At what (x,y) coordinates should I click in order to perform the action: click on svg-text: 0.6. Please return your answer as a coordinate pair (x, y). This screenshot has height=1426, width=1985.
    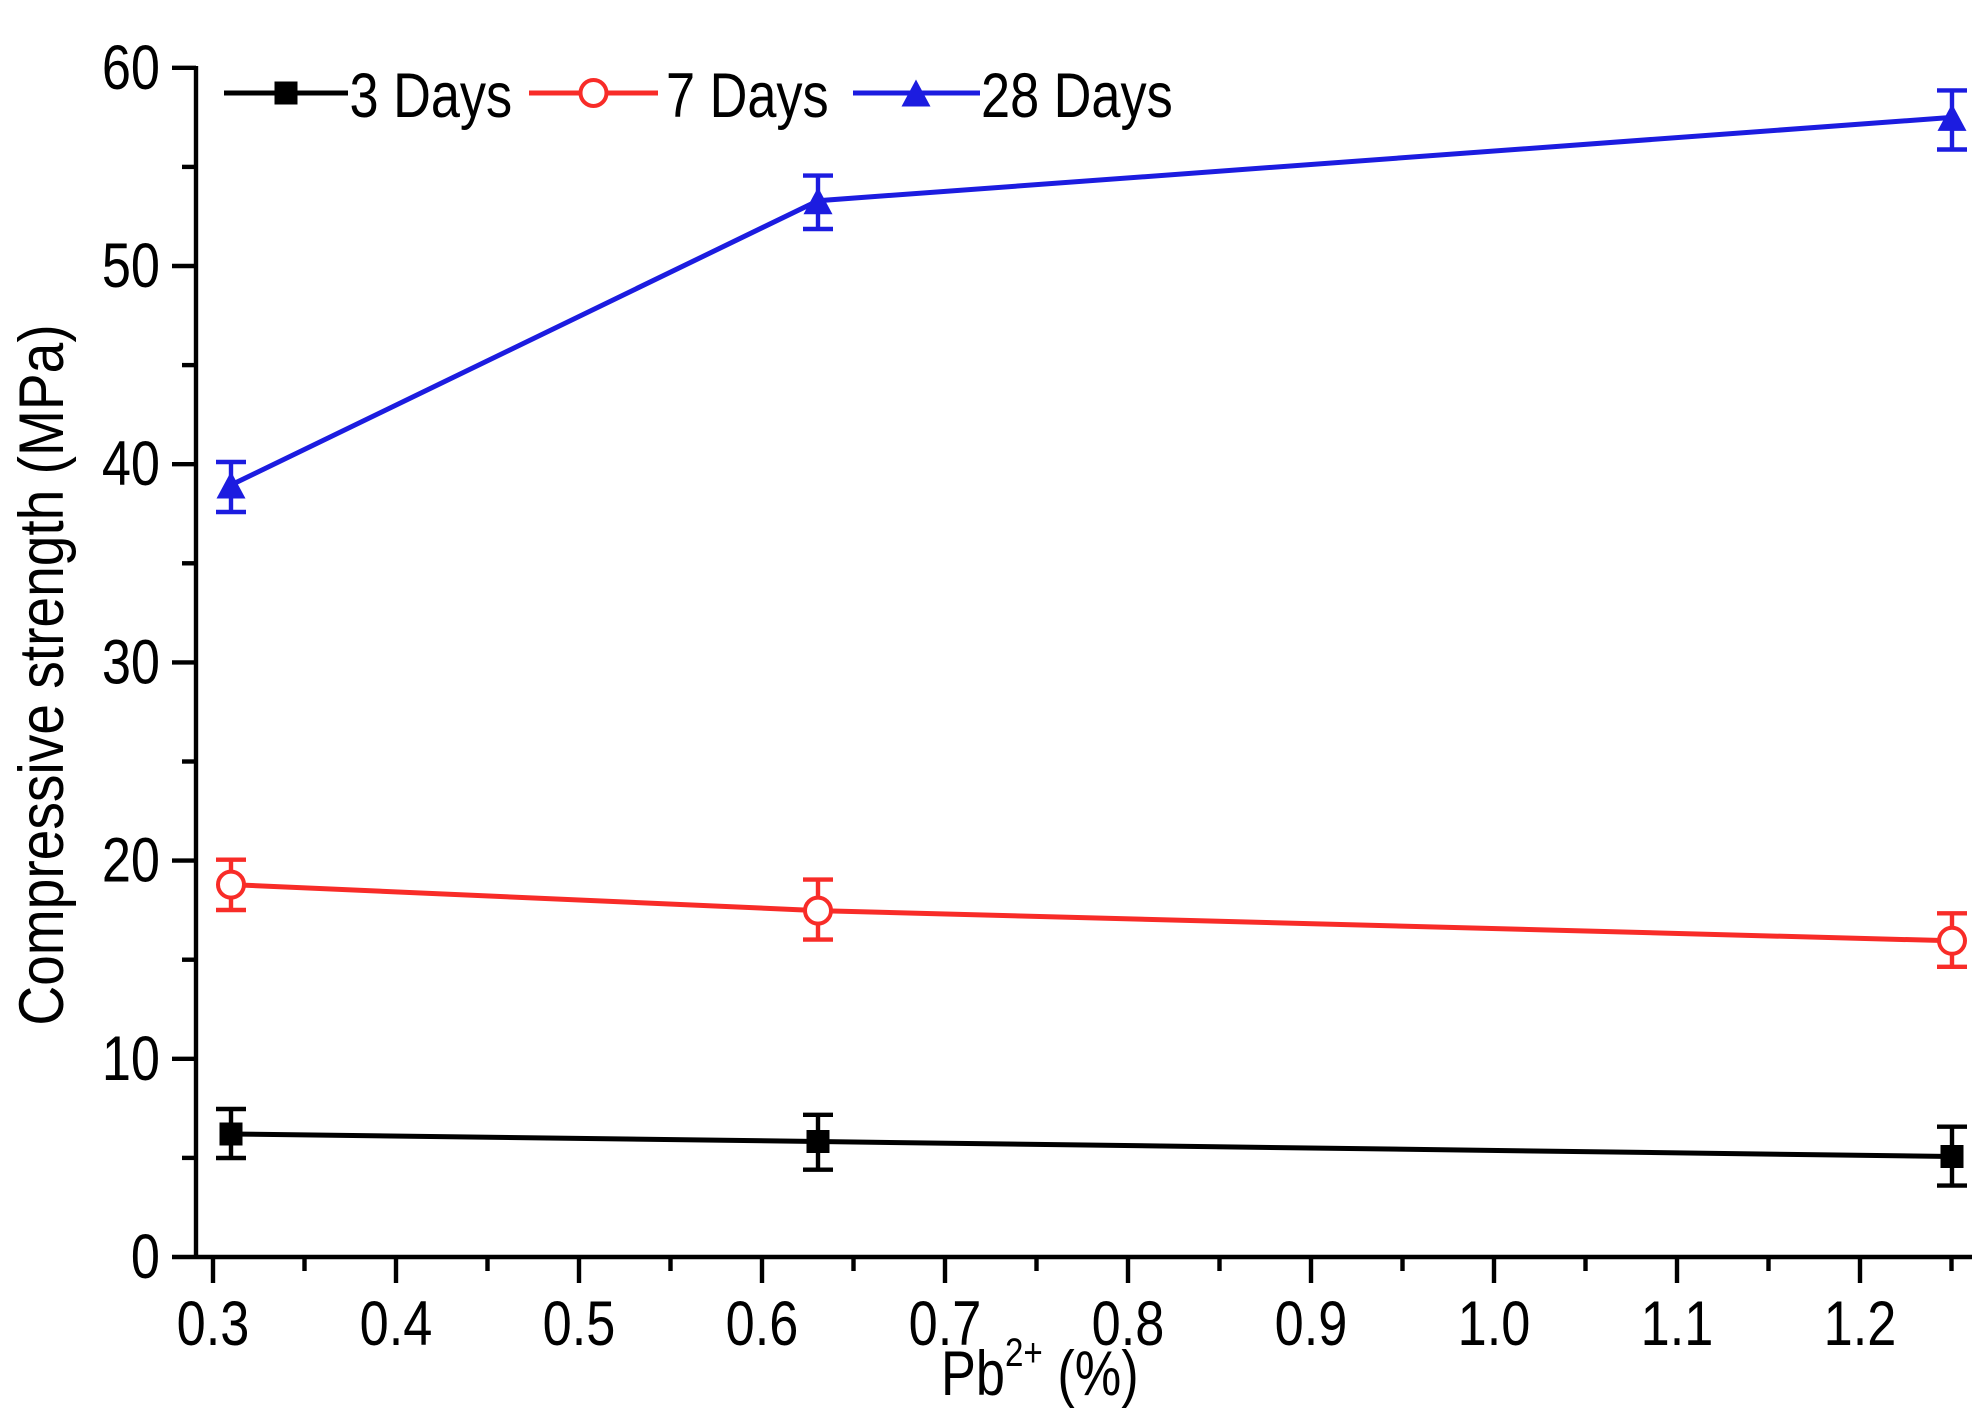
    Looking at the image, I should click on (762, 1325).